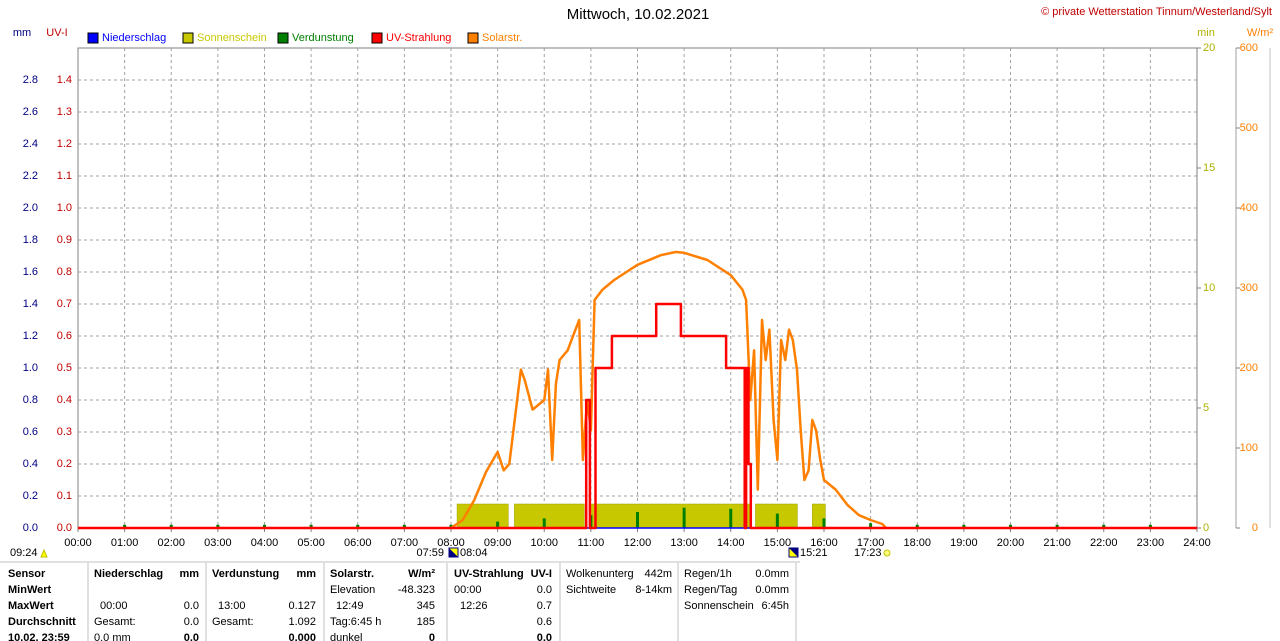 Image resolution: width=1280 pixels, height=641 pixels. I want to click on y-tick-label: 0.8, so click(30, 400).